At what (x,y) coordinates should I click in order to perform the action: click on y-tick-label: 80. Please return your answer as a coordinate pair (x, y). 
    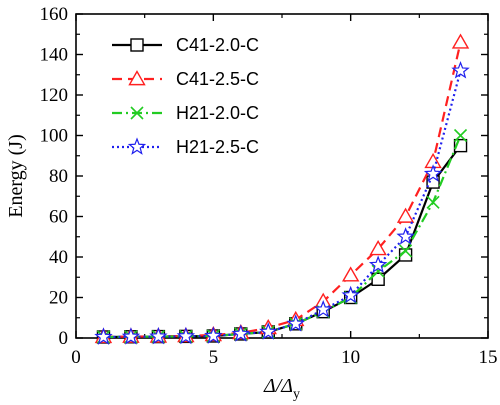
    Looking at the image, I should click on (58, 176).